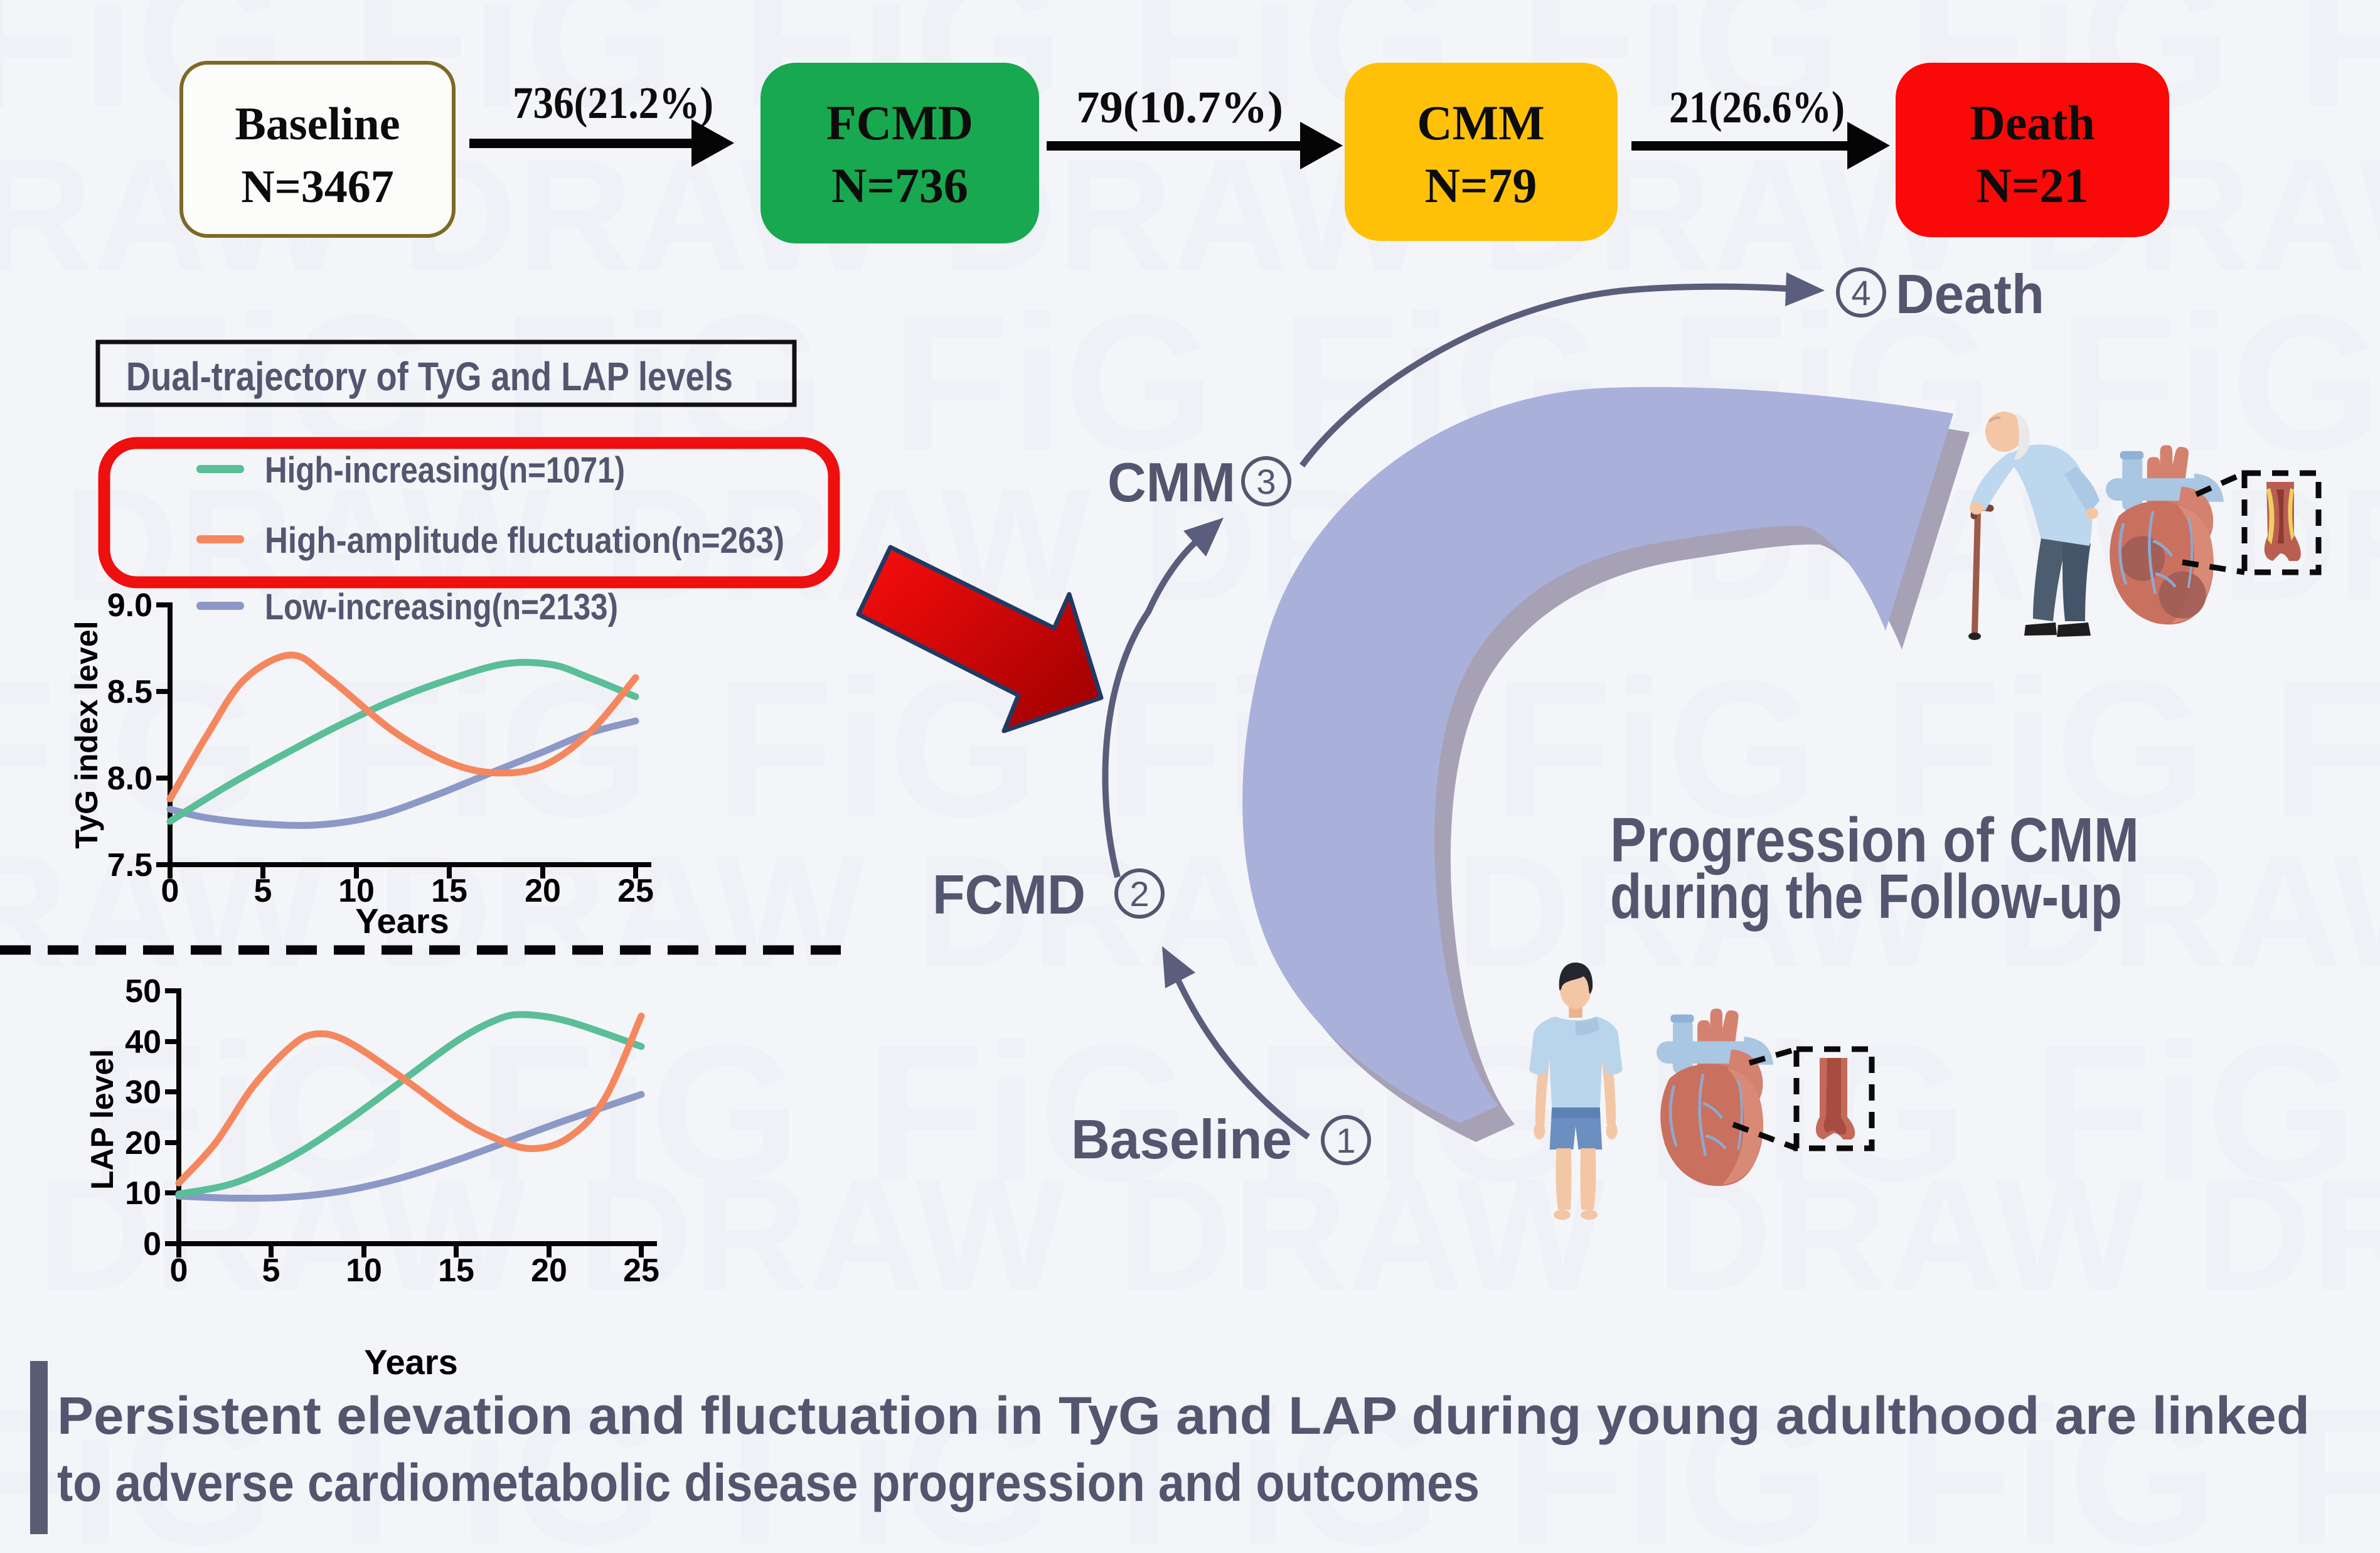 This screenshot has height=1553, width=2380. Describe the element at coordinates (1345, 1141) in the screenshot. I see `svg-text: 1` at that location.